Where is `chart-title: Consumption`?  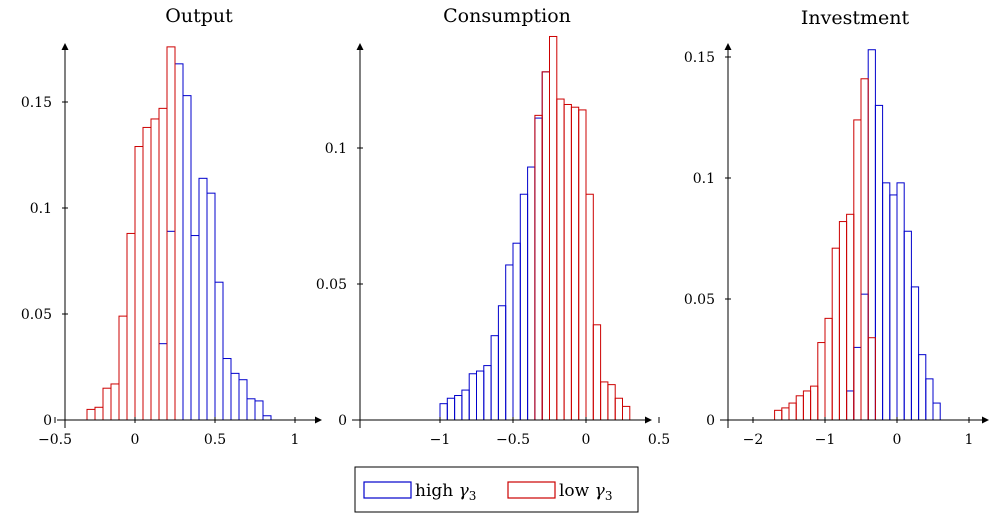
chart-title: Consumption is located at coordinates (507, 16).